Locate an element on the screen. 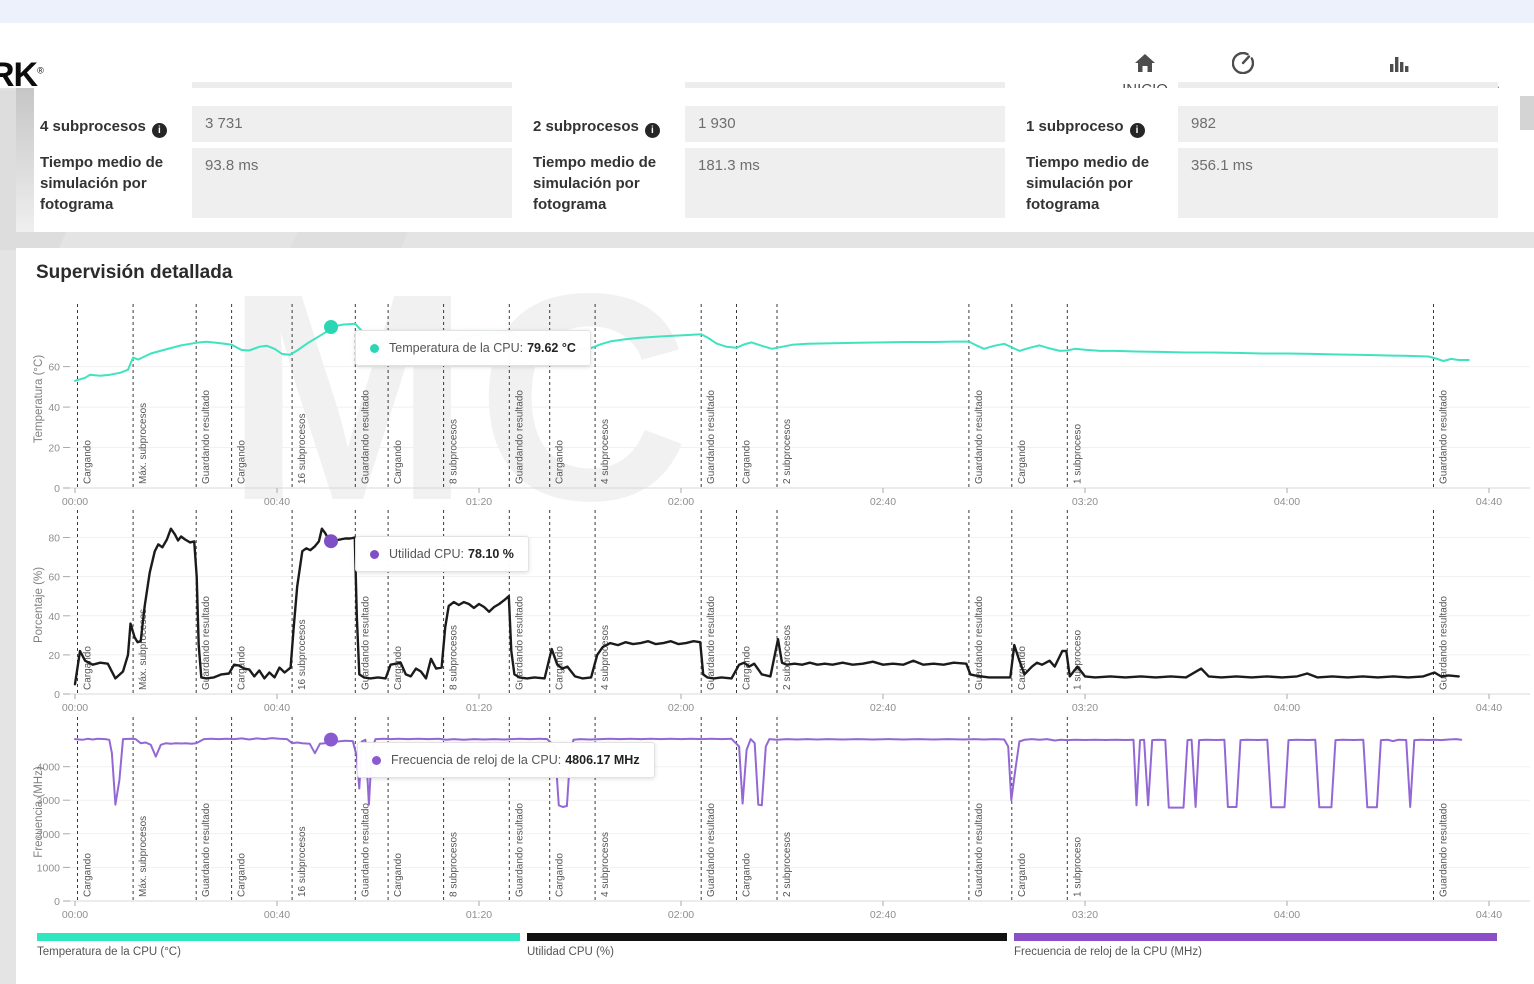 The image size is (1534, 984). legend-item-utilization: Utilidad CPU (%) is located at coordinates (767, 945).